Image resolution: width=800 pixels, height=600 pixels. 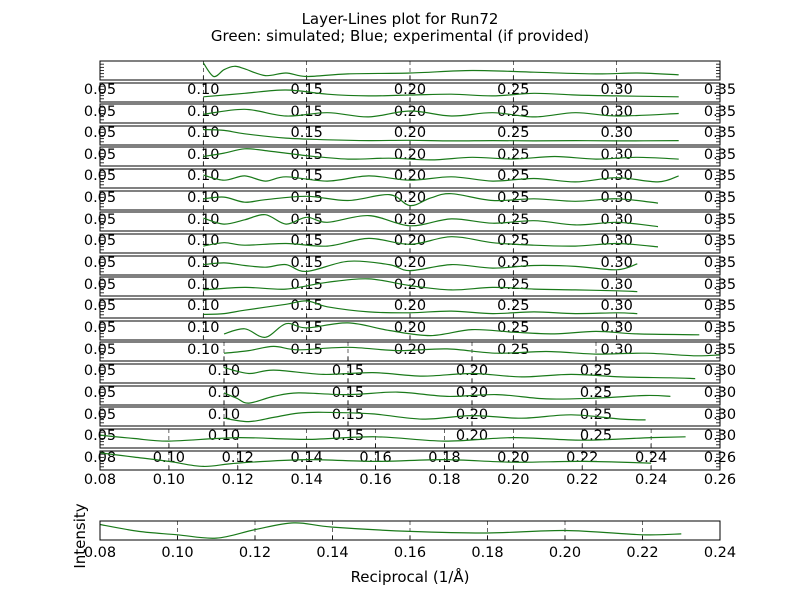 What do you see at coordinates (410, 576) in the screenshot?
I see `x-axis-label: Reciprocal (1/Å)` at bounding box center [410, 576].